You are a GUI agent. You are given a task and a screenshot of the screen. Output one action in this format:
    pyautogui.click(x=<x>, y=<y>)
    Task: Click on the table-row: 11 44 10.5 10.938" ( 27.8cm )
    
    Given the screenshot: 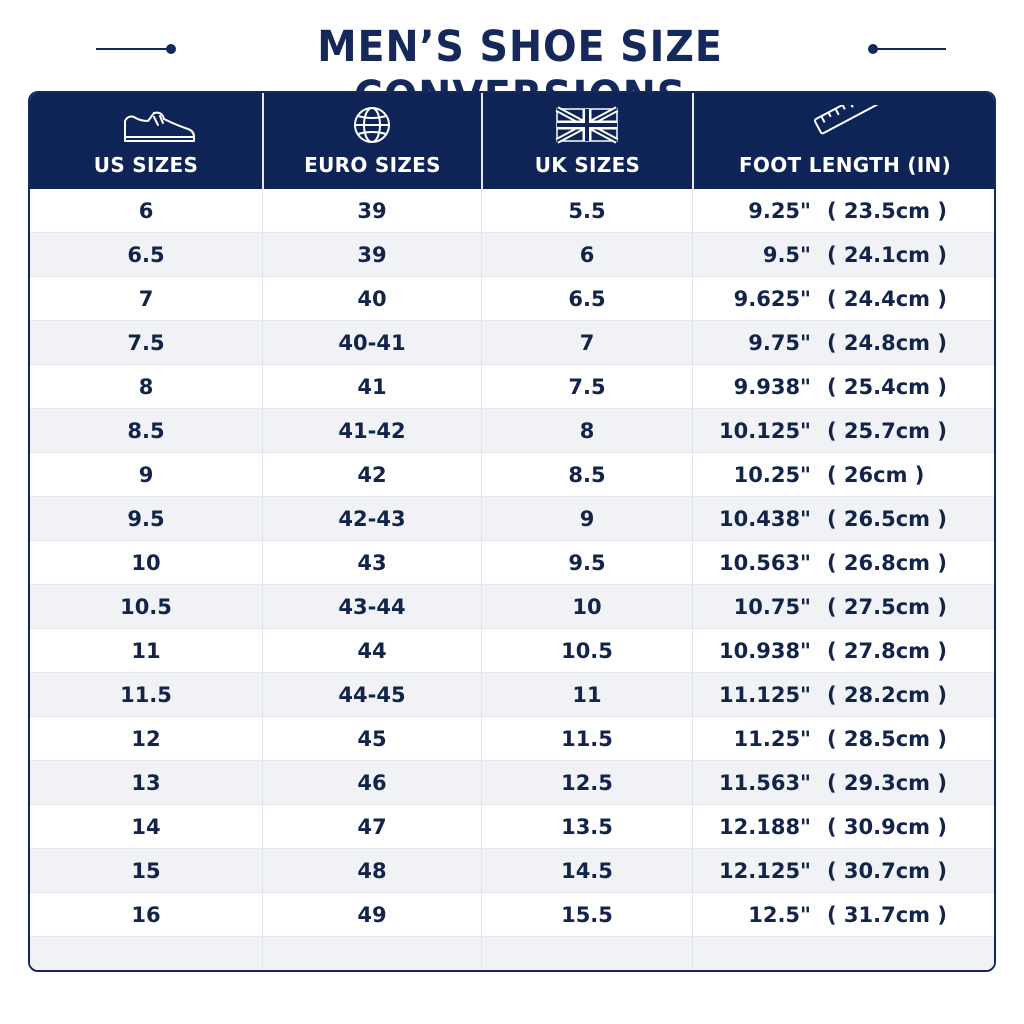 What is the action you would take?
    pyautogui.click(x=512, y=651)
    